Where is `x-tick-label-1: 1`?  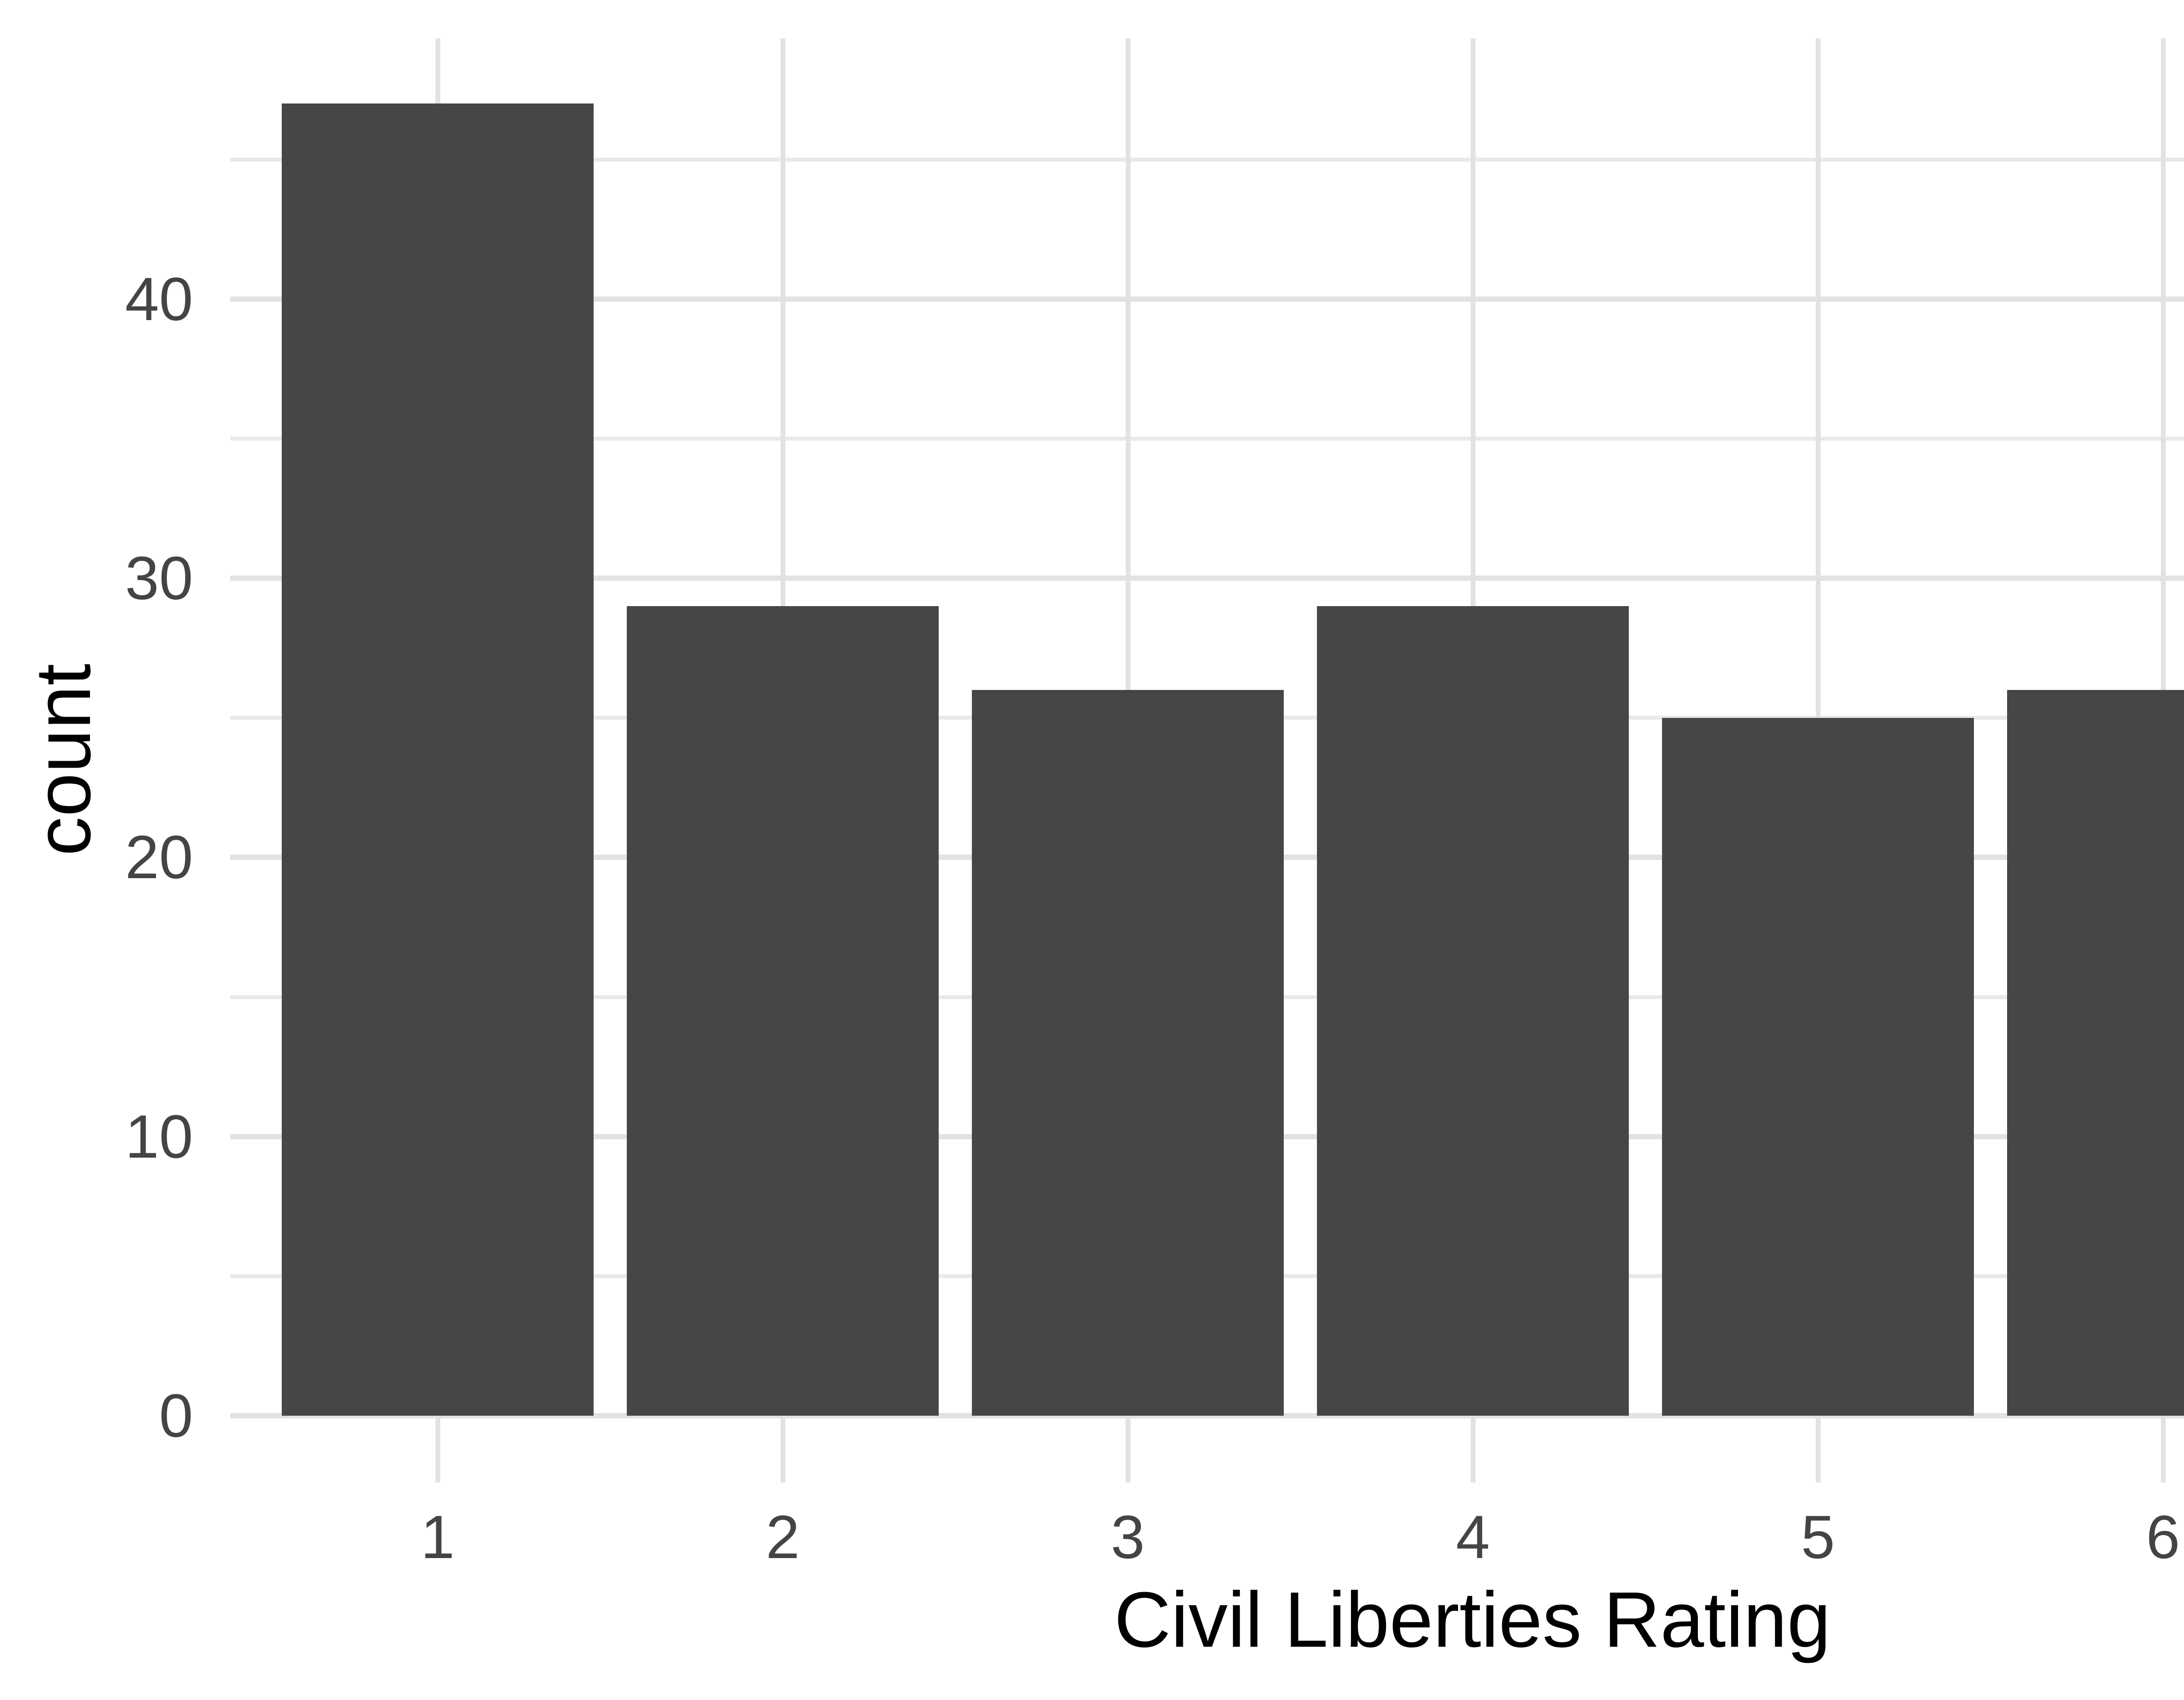 x-tick-label-1: 1 is located at coordinates (438, 1537).